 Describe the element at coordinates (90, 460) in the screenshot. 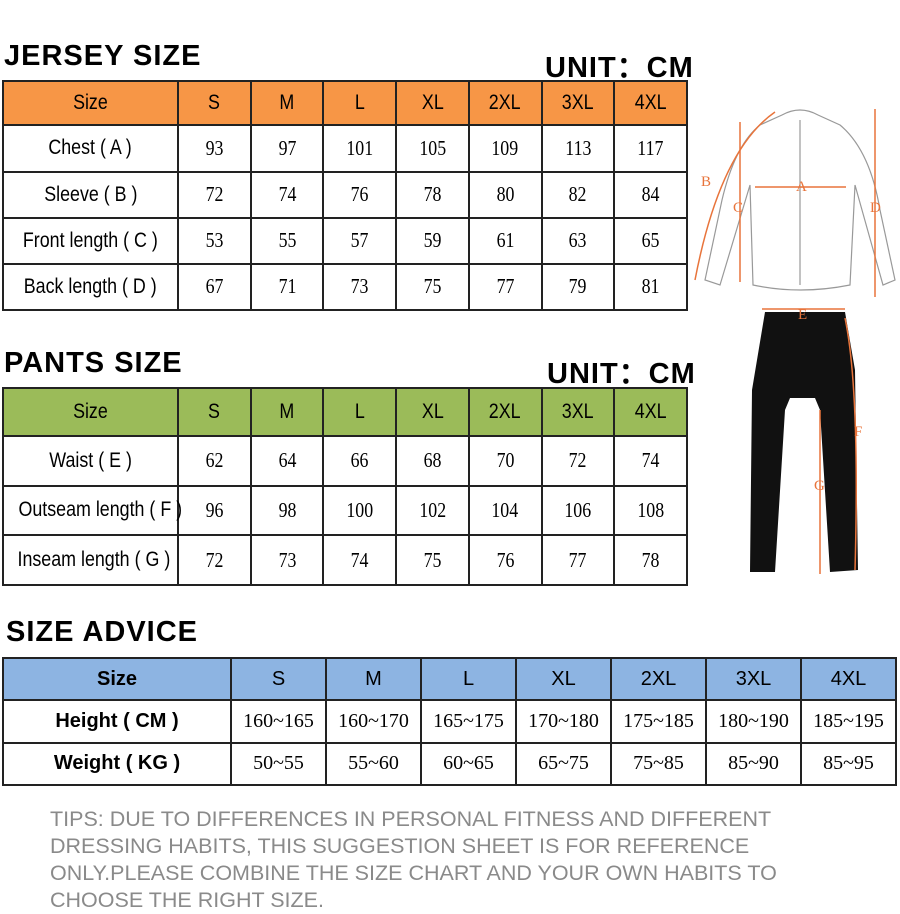

I see `row-label: Waist ( E )` at that location.